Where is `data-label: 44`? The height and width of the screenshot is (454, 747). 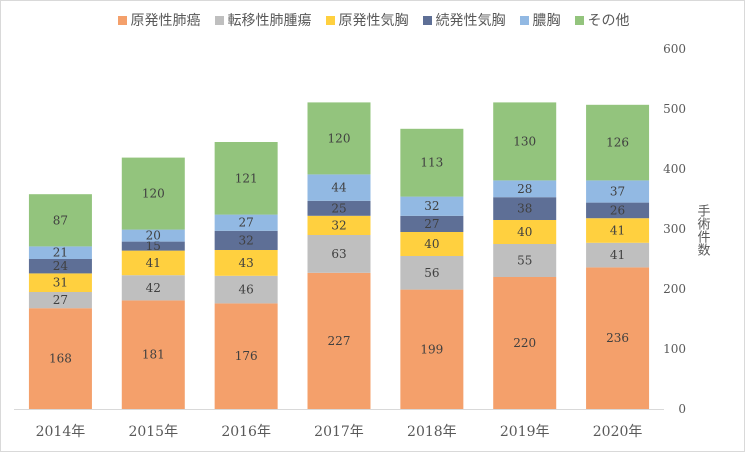 data-label: 44 is located at coordinates (339, 188).